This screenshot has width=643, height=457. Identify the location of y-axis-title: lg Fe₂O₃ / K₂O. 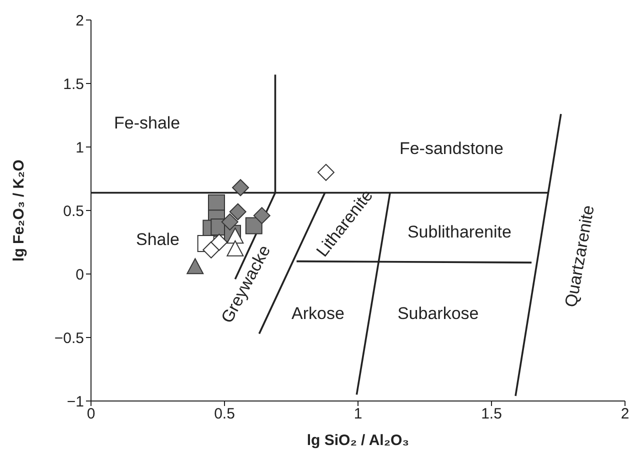
(19, 210).